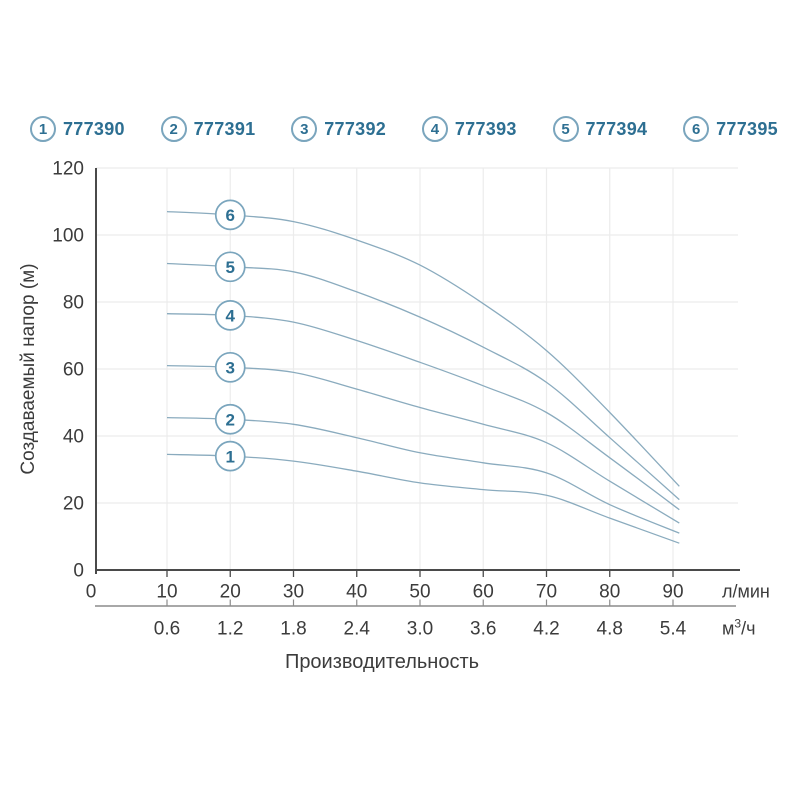  I want to click on secondary-tick-label: 5.4, so click(673, 629).